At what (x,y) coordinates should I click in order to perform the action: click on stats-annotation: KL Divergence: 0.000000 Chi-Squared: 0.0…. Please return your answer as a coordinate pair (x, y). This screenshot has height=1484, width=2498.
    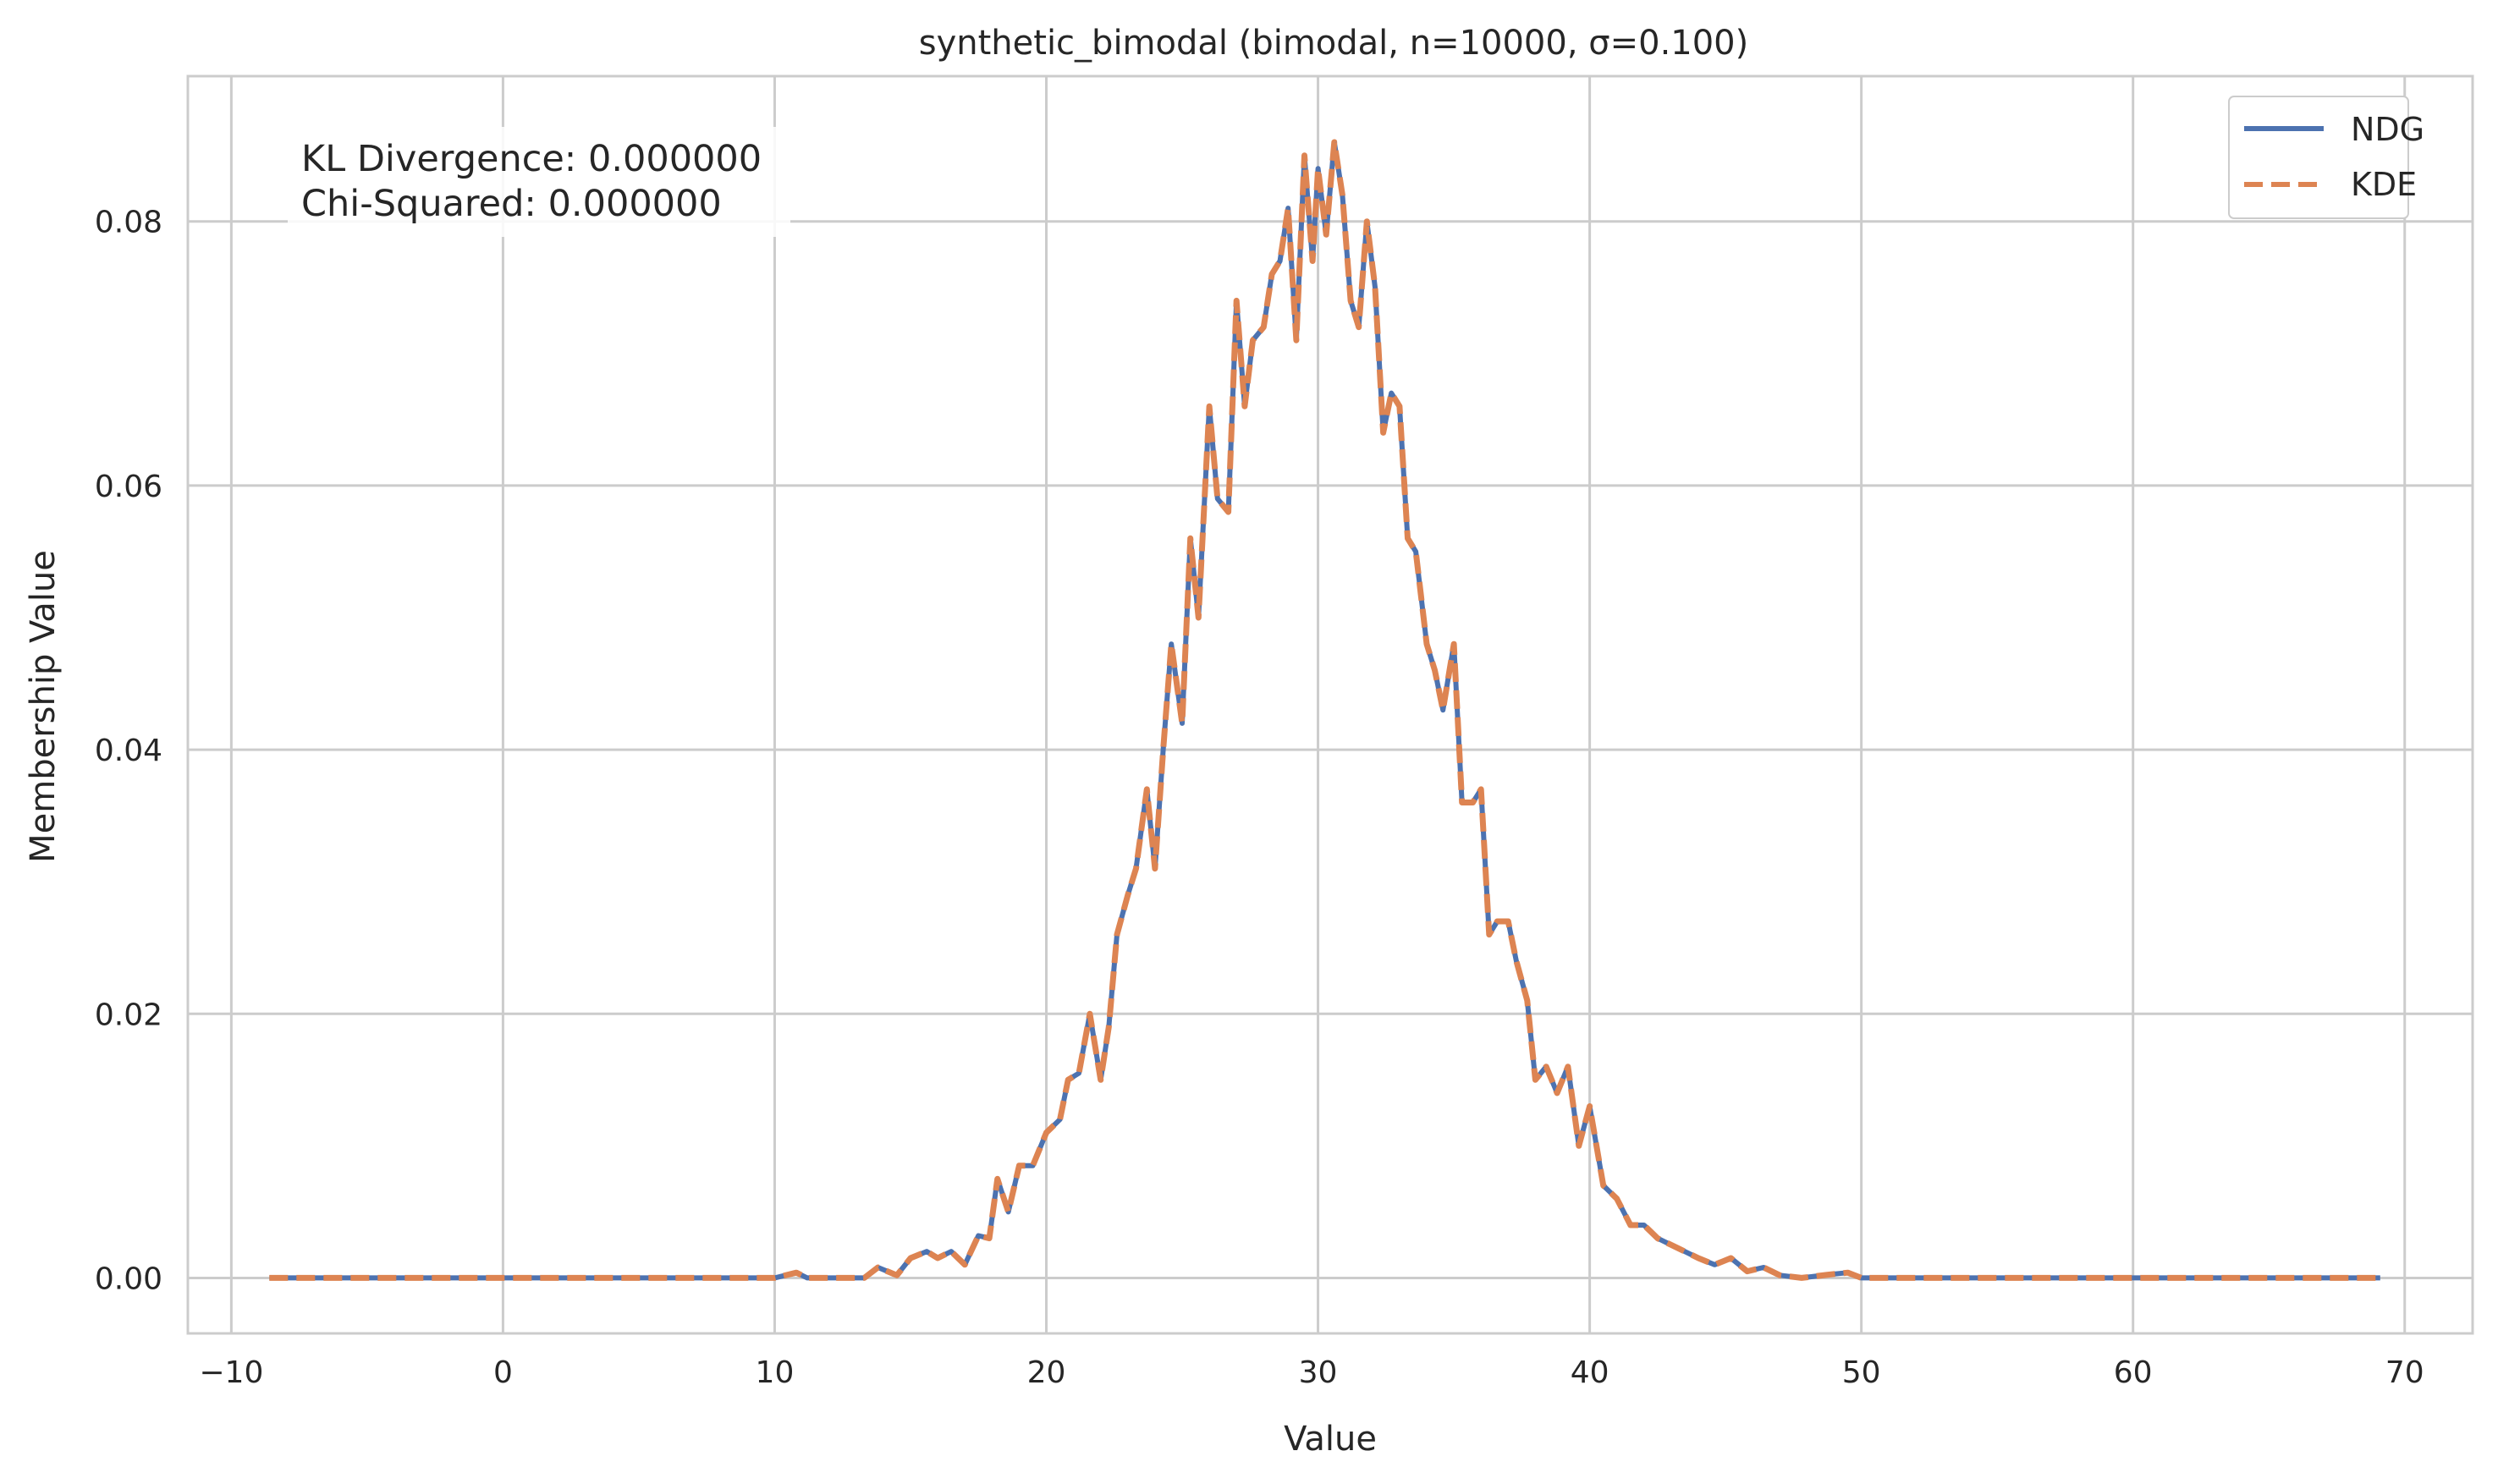
    Looking at the image, I should click on (539, 182).